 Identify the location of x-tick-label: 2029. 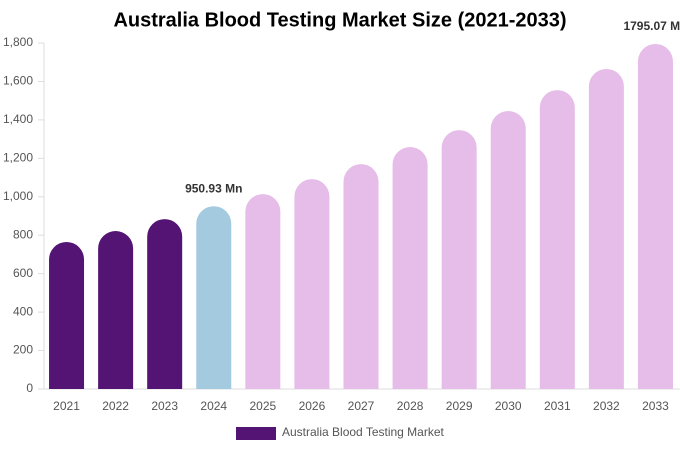
(459, 406).